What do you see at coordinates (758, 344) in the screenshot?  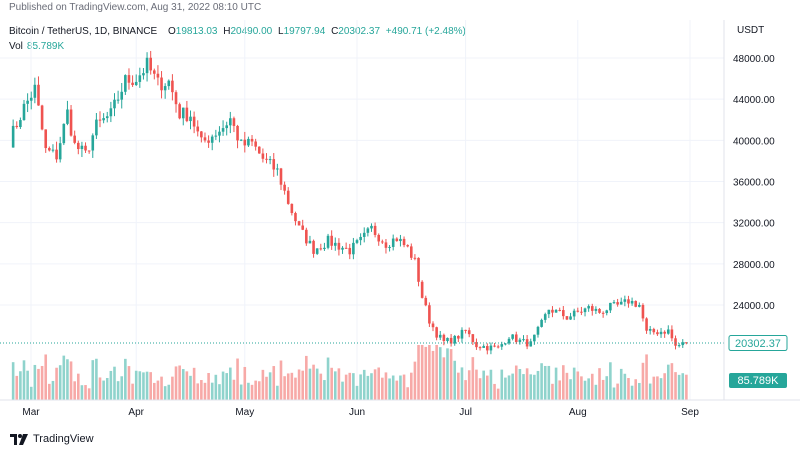 I see `current-price-label: 20302.37` at bounding box center [758, 344].